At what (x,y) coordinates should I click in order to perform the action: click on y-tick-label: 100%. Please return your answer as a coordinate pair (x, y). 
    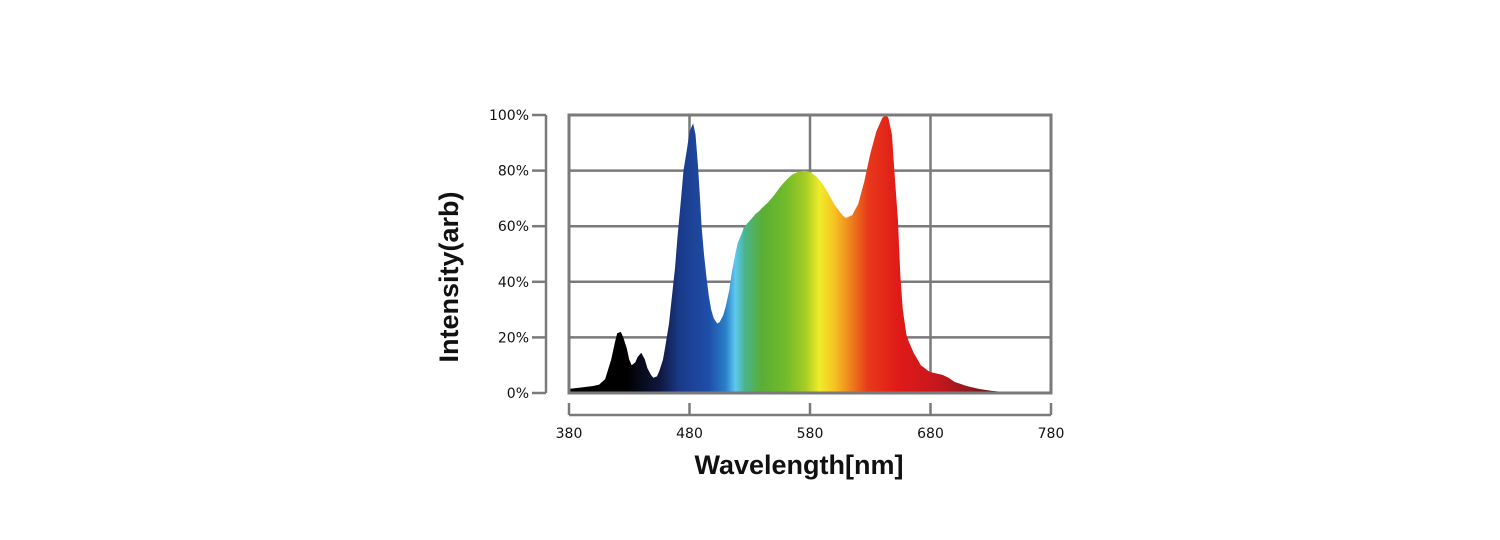
    Looking at the image, I should click on (509, 116).